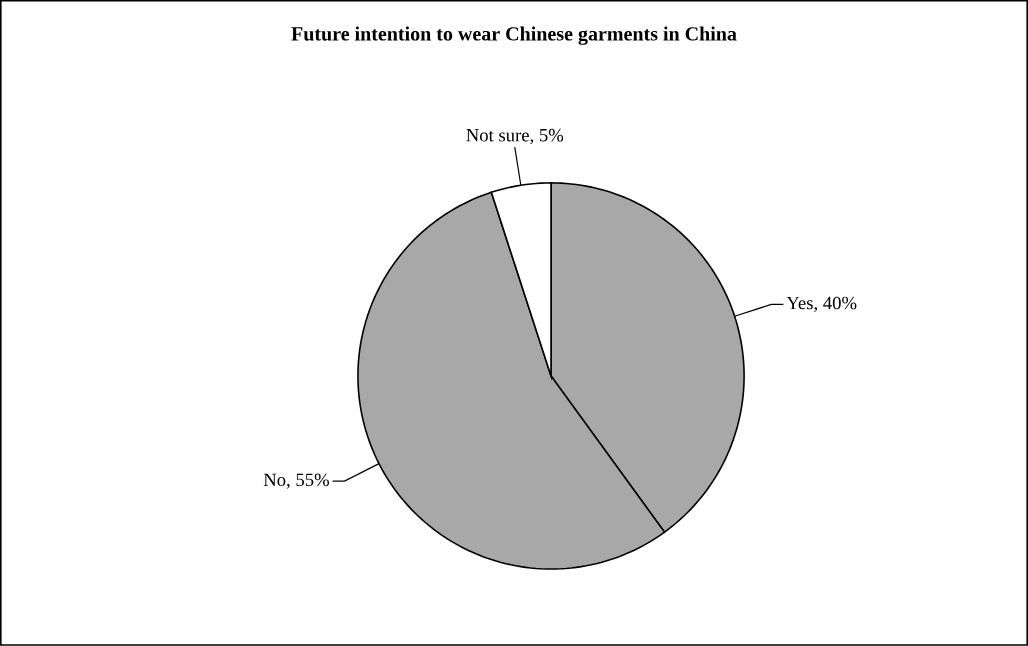  What do you see at coordinates (547, 136) in the screenshot?
I see `data-label: , 5%` at bounding box center [547, 136].